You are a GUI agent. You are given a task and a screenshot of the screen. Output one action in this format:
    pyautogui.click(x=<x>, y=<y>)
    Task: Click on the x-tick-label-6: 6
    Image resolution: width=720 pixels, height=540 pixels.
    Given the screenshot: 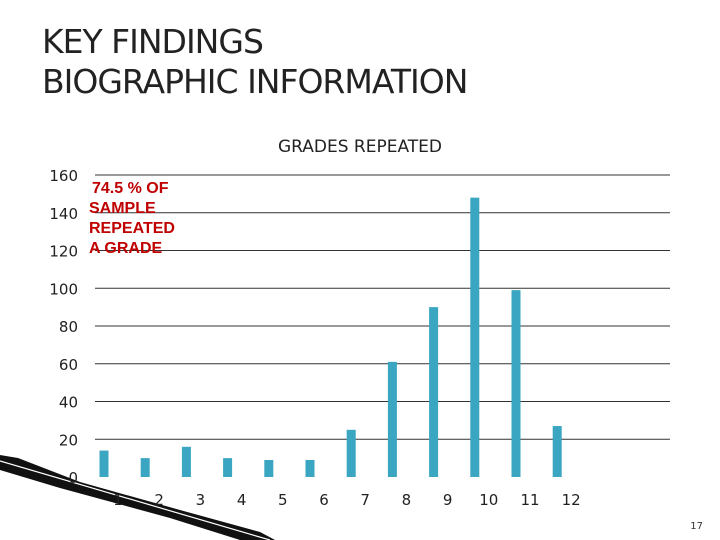 What is the action you would take?
    pyautogui.click(x=324, y=500)
    